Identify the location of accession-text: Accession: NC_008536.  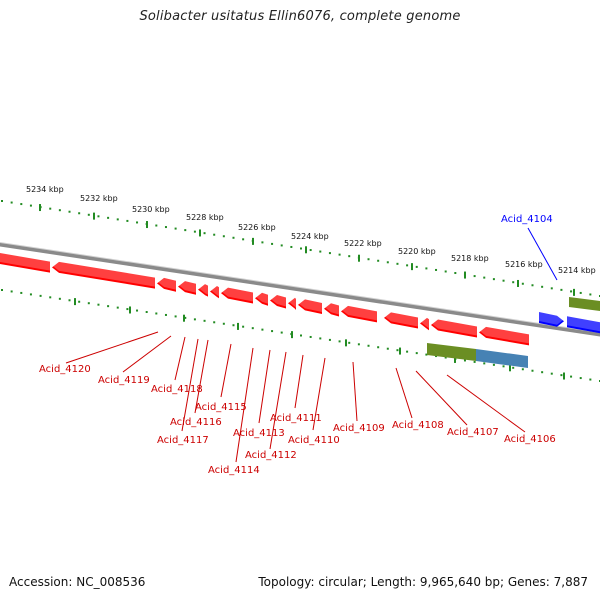
(77, 582).